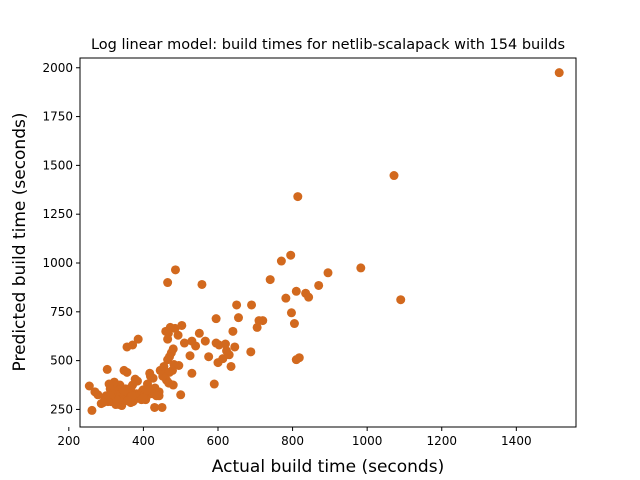 The width and height of the screenshot is (640, 480). What do you see at coordinates (367, 441) in the screenshot?
I see `x-tick-label: 1000` at bounding box center [367, 441].